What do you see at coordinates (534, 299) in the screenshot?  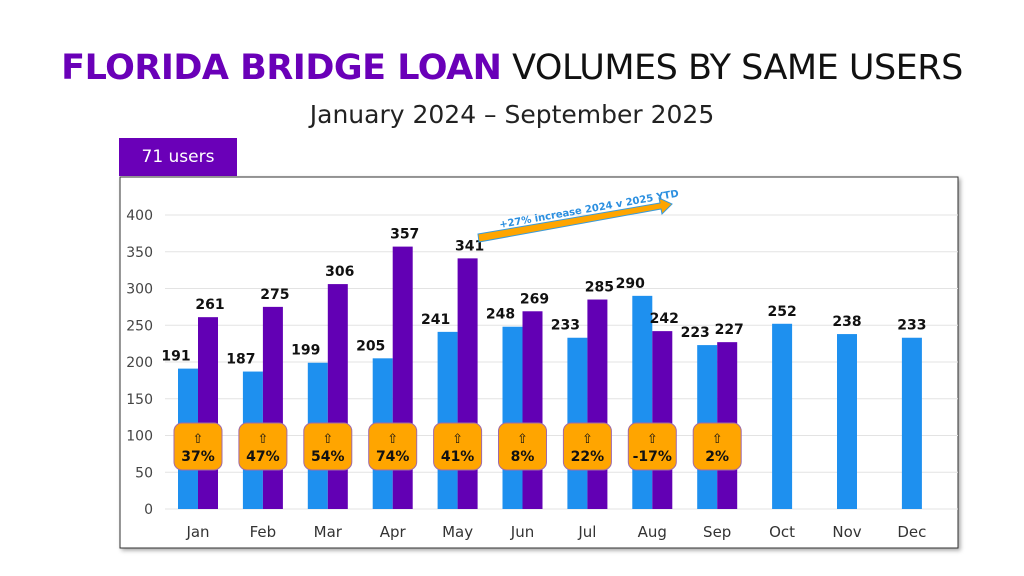 I see `bar-2025-label: 269` at bounding box center [534, 299].